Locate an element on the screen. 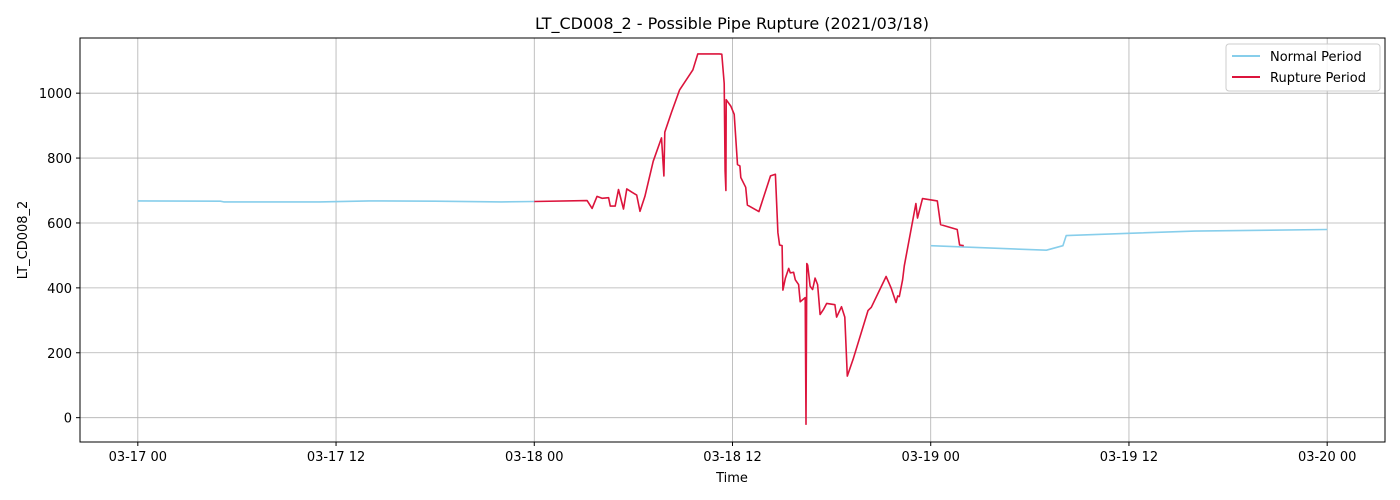 The image size is (1400, 500). x-tick-label: 03-17 00 is located at coordinates (138, 457).